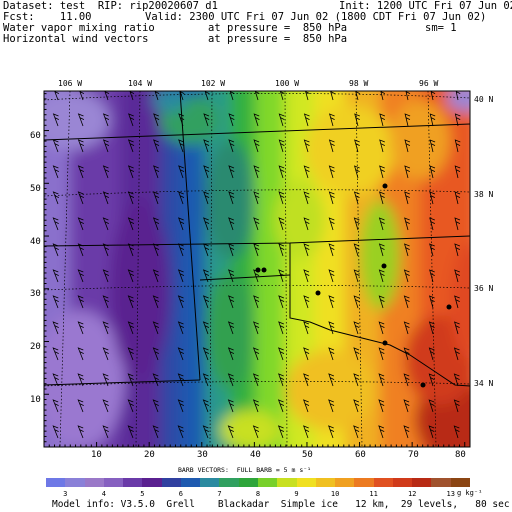 The width and height of the screenshot is (512, 512). What do you see at coordinates (181, 494) in the screenshot?
I see `legend-label: 6` at bounding box center [181, 494].